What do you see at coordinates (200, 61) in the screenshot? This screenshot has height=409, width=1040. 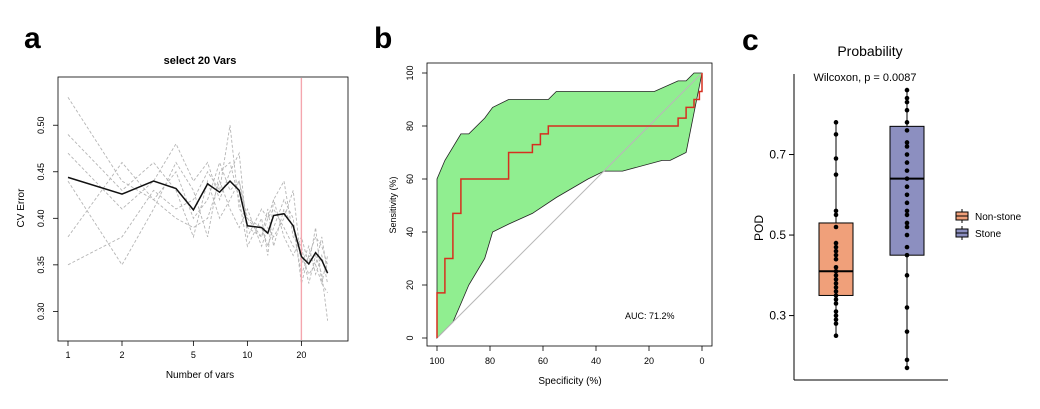 I see `panel-a-title: select 20 Vars` at bounding box center [200, 61].